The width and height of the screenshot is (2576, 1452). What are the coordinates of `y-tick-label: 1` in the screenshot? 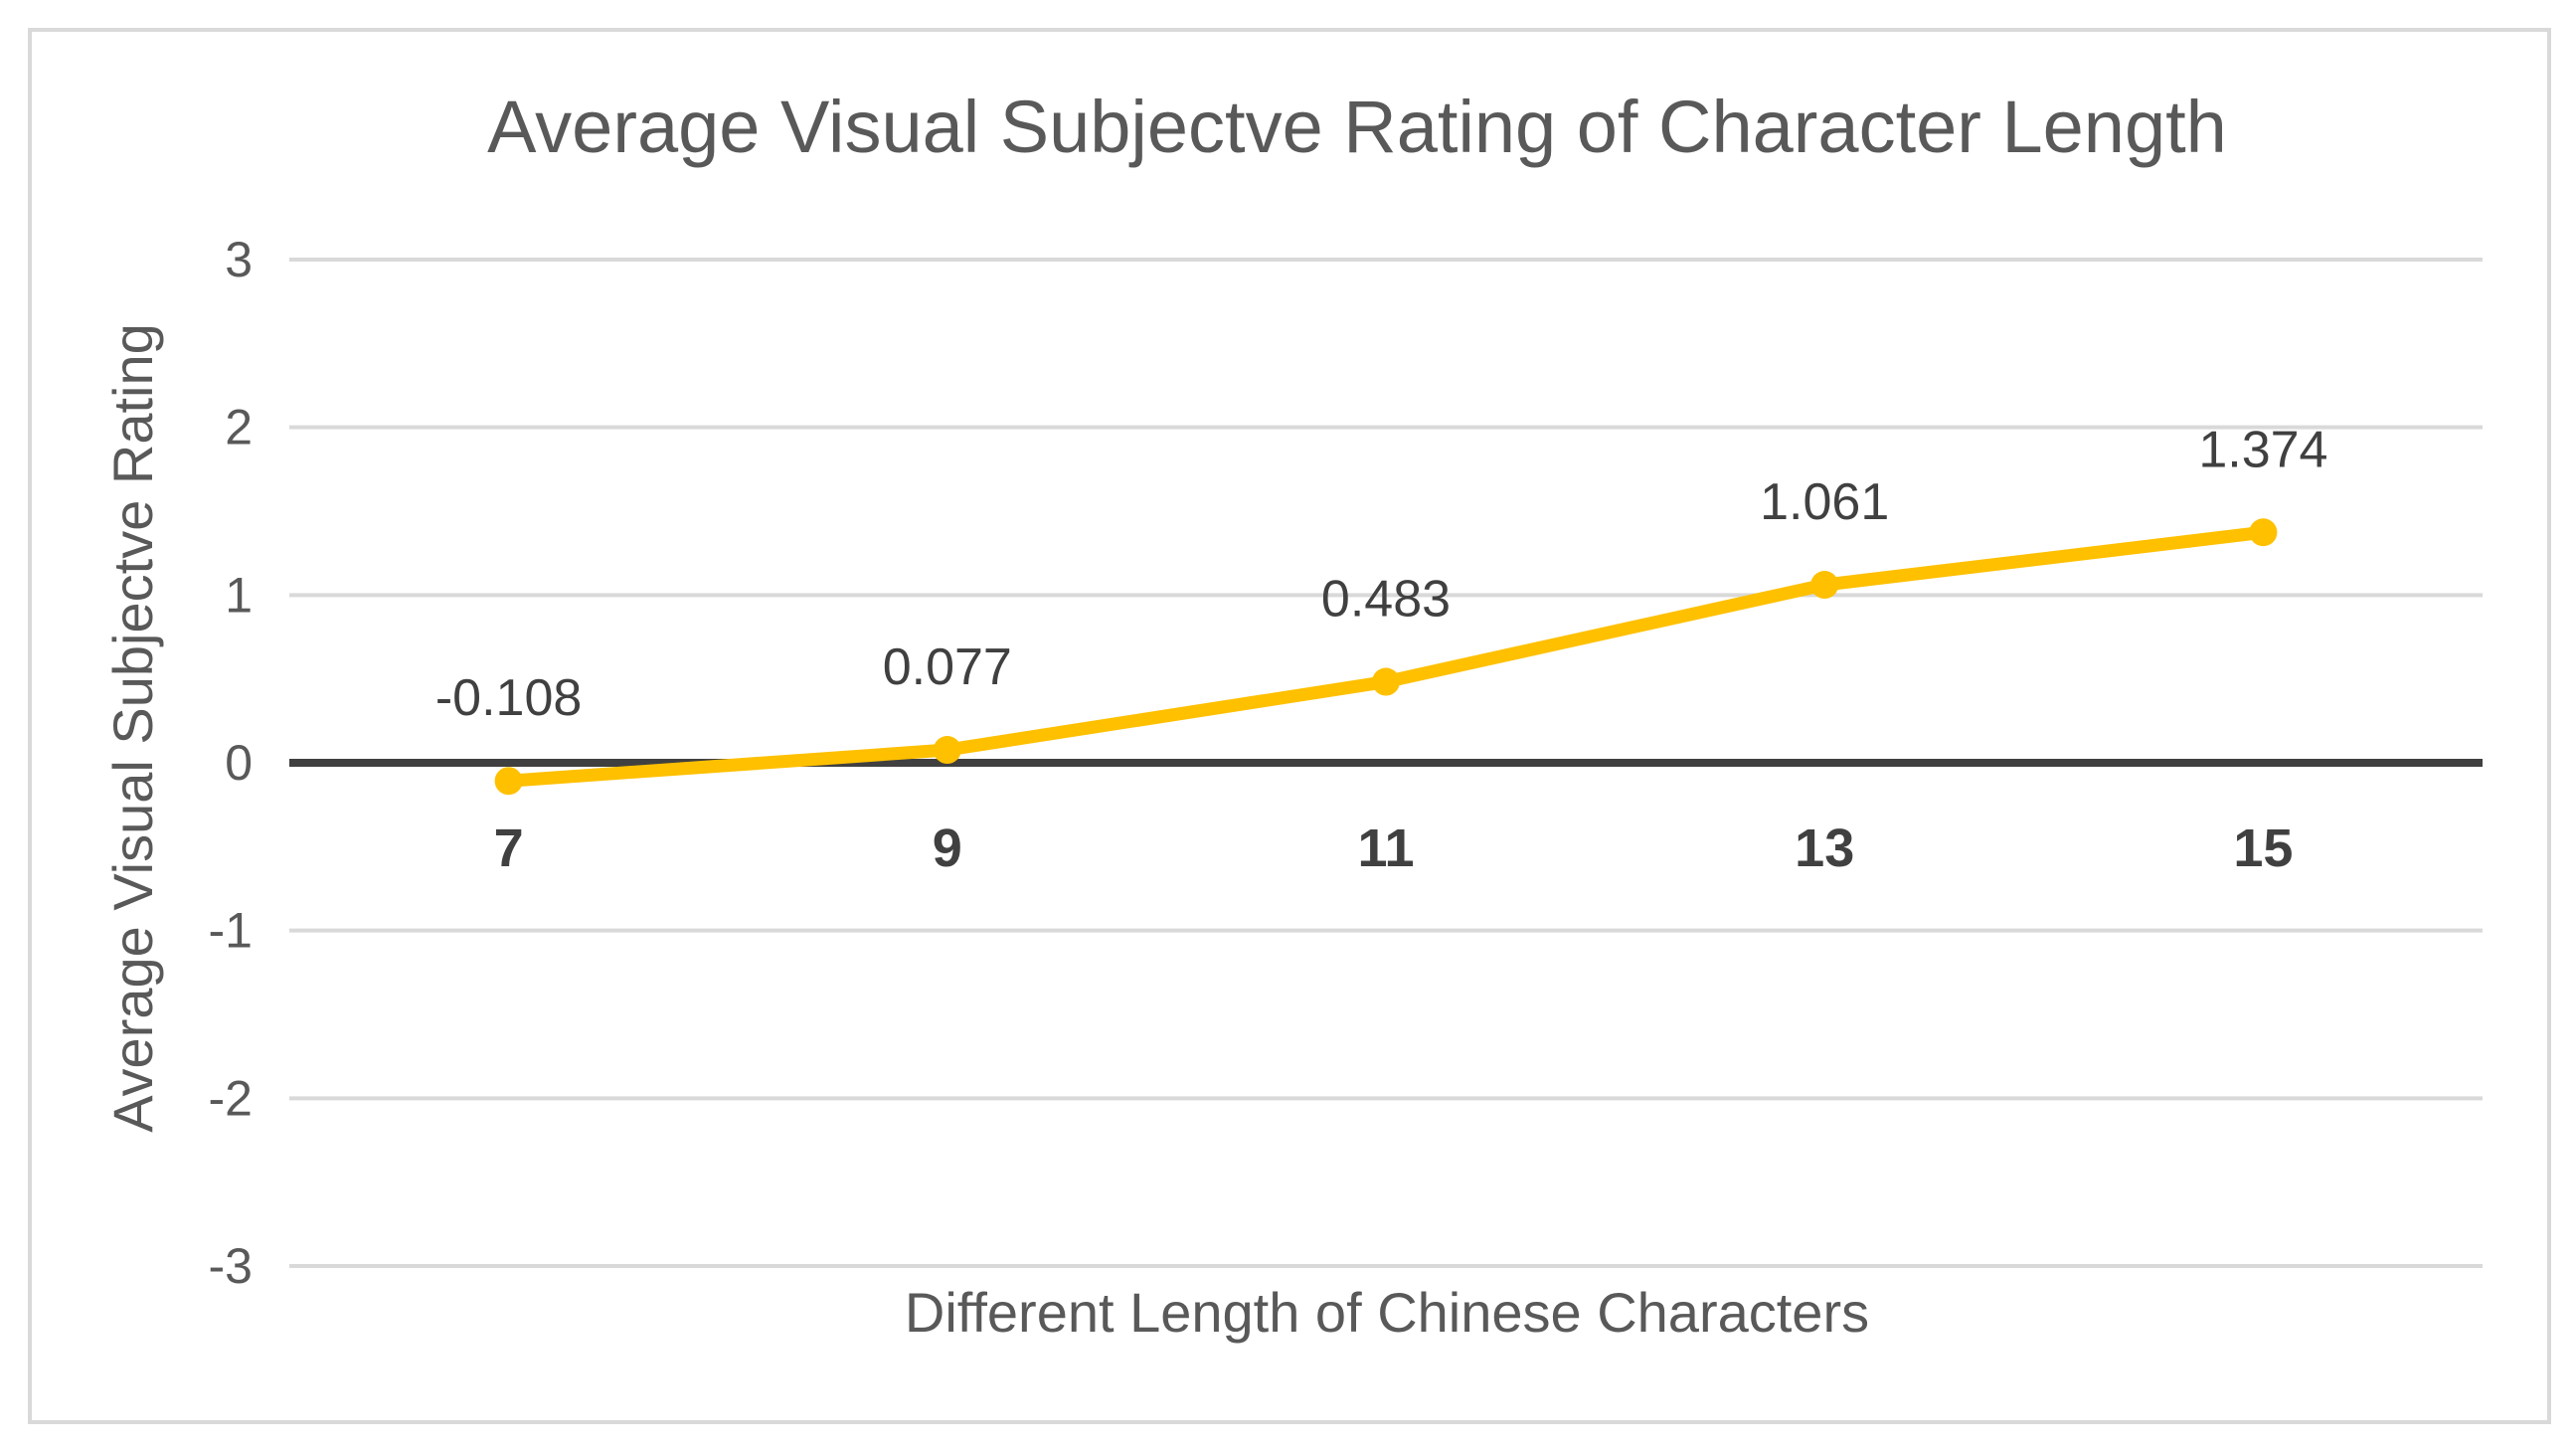 It's located at (239, 595).